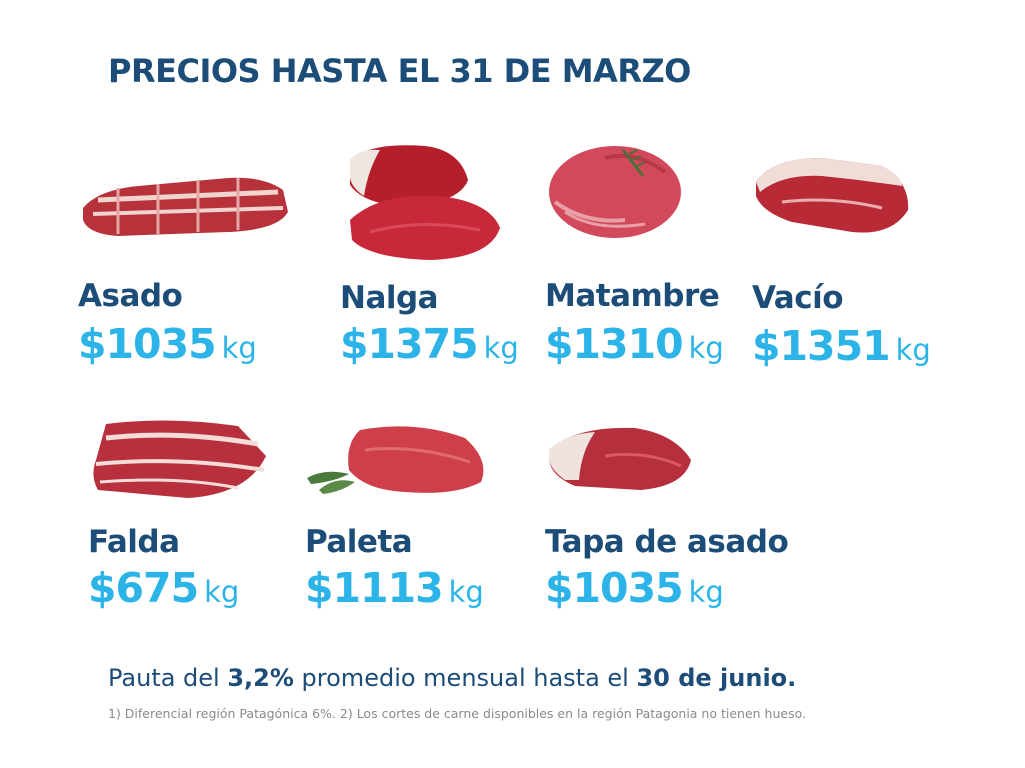  What do you see at coordinates (409, 344) in the screenshot?
I see `price-amount: $1375` at bounding box center [409, 344].